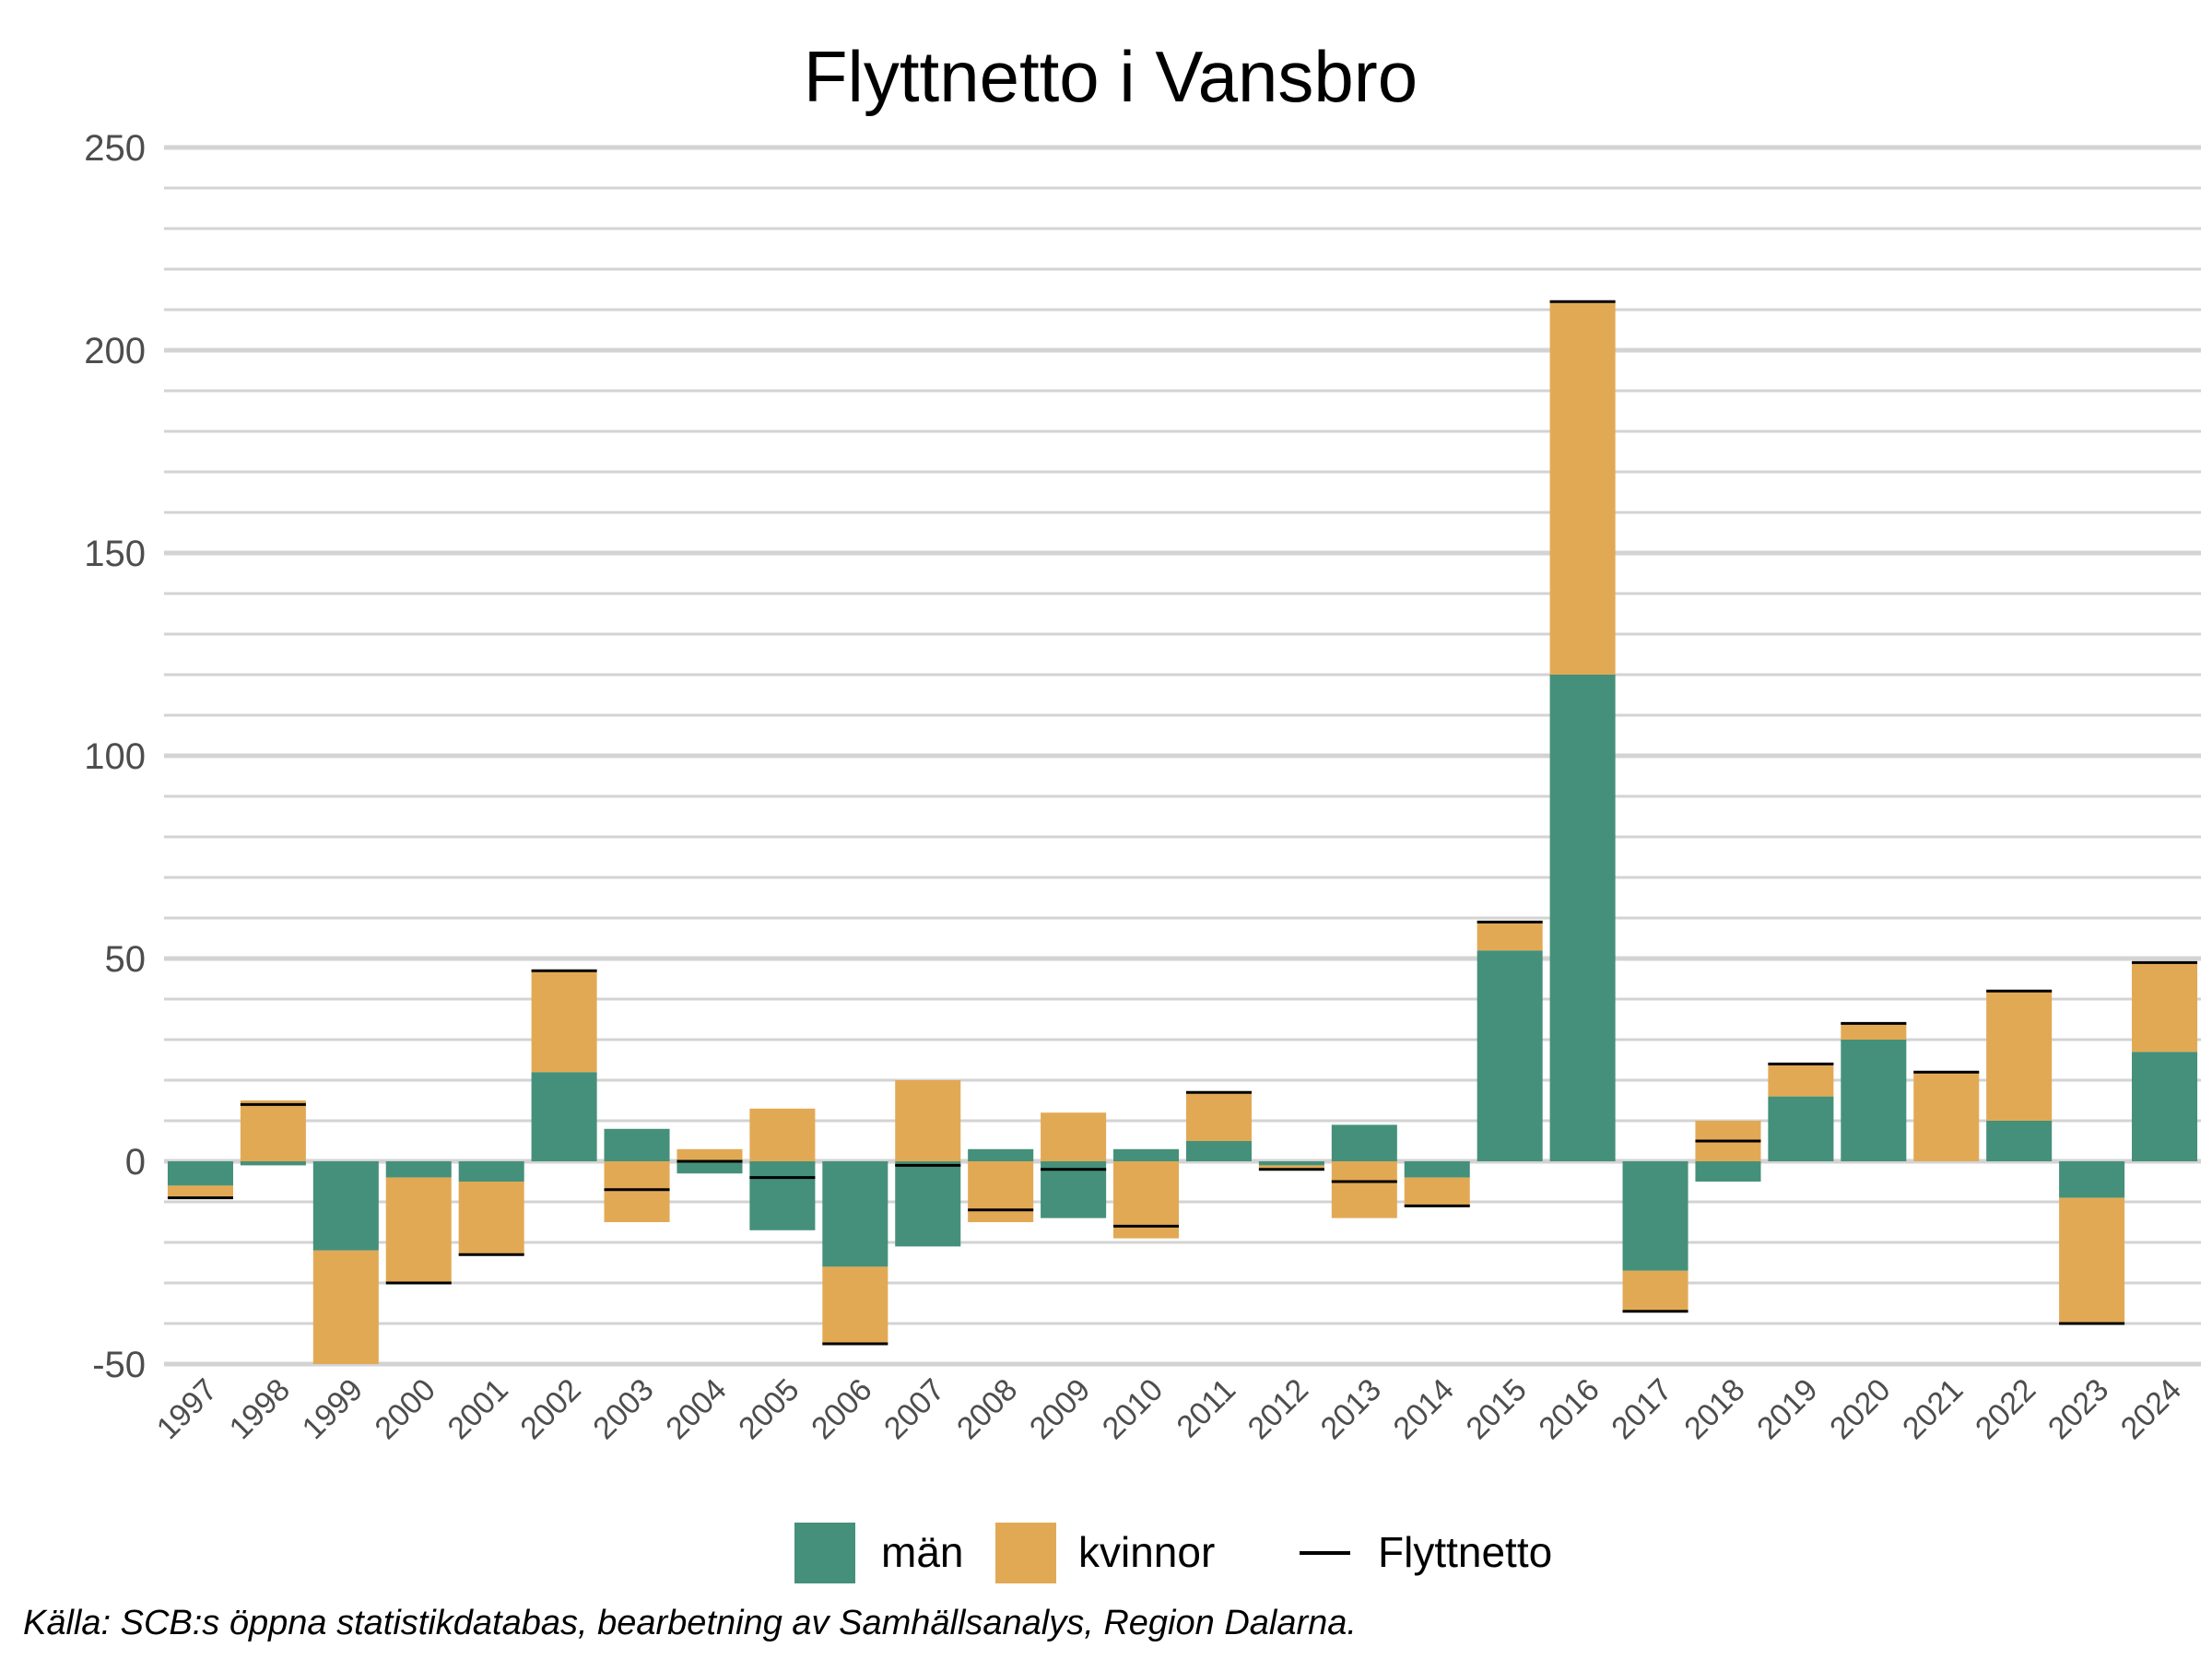 Image resolution: width=2212 pixels, height=1659 pixels. Describe the element at coordinates (1801, 1080) in the screenshot. I see `bar-kvinnor-2019` at that location.